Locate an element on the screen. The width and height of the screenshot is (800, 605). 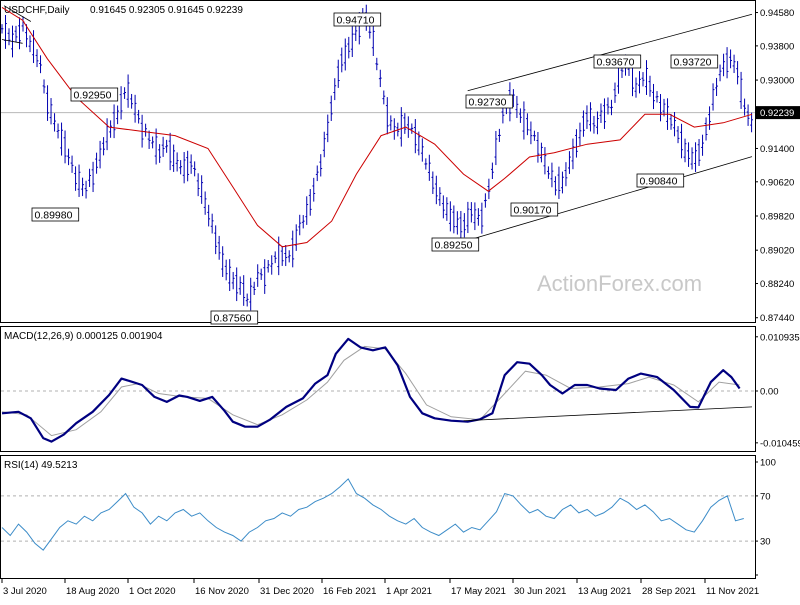
x-tick-label: 31 Dec 2020 is located at coordinates (287, 591).